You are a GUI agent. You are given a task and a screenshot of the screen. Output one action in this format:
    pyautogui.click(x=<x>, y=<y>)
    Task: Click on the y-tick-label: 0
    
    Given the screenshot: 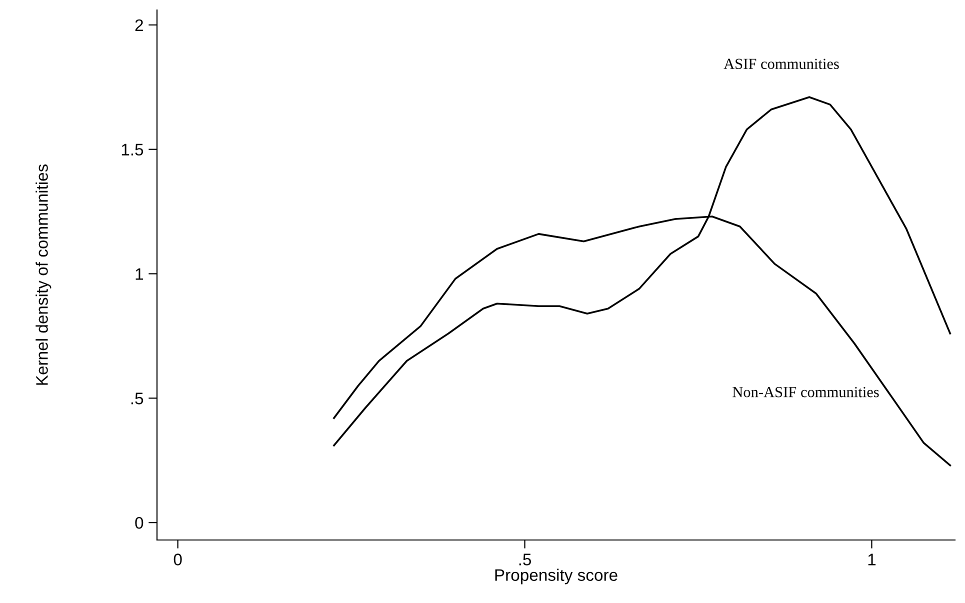 What is the action you would take?
    pyautogui.click(x=139, y=522)
    